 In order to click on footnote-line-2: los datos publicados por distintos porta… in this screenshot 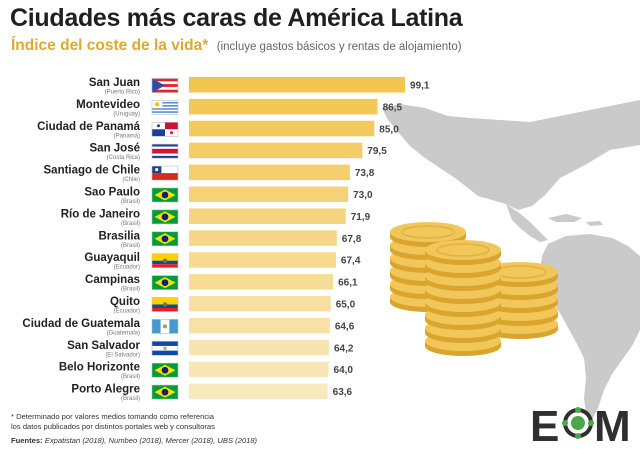, I will do `click(113, 426)`.